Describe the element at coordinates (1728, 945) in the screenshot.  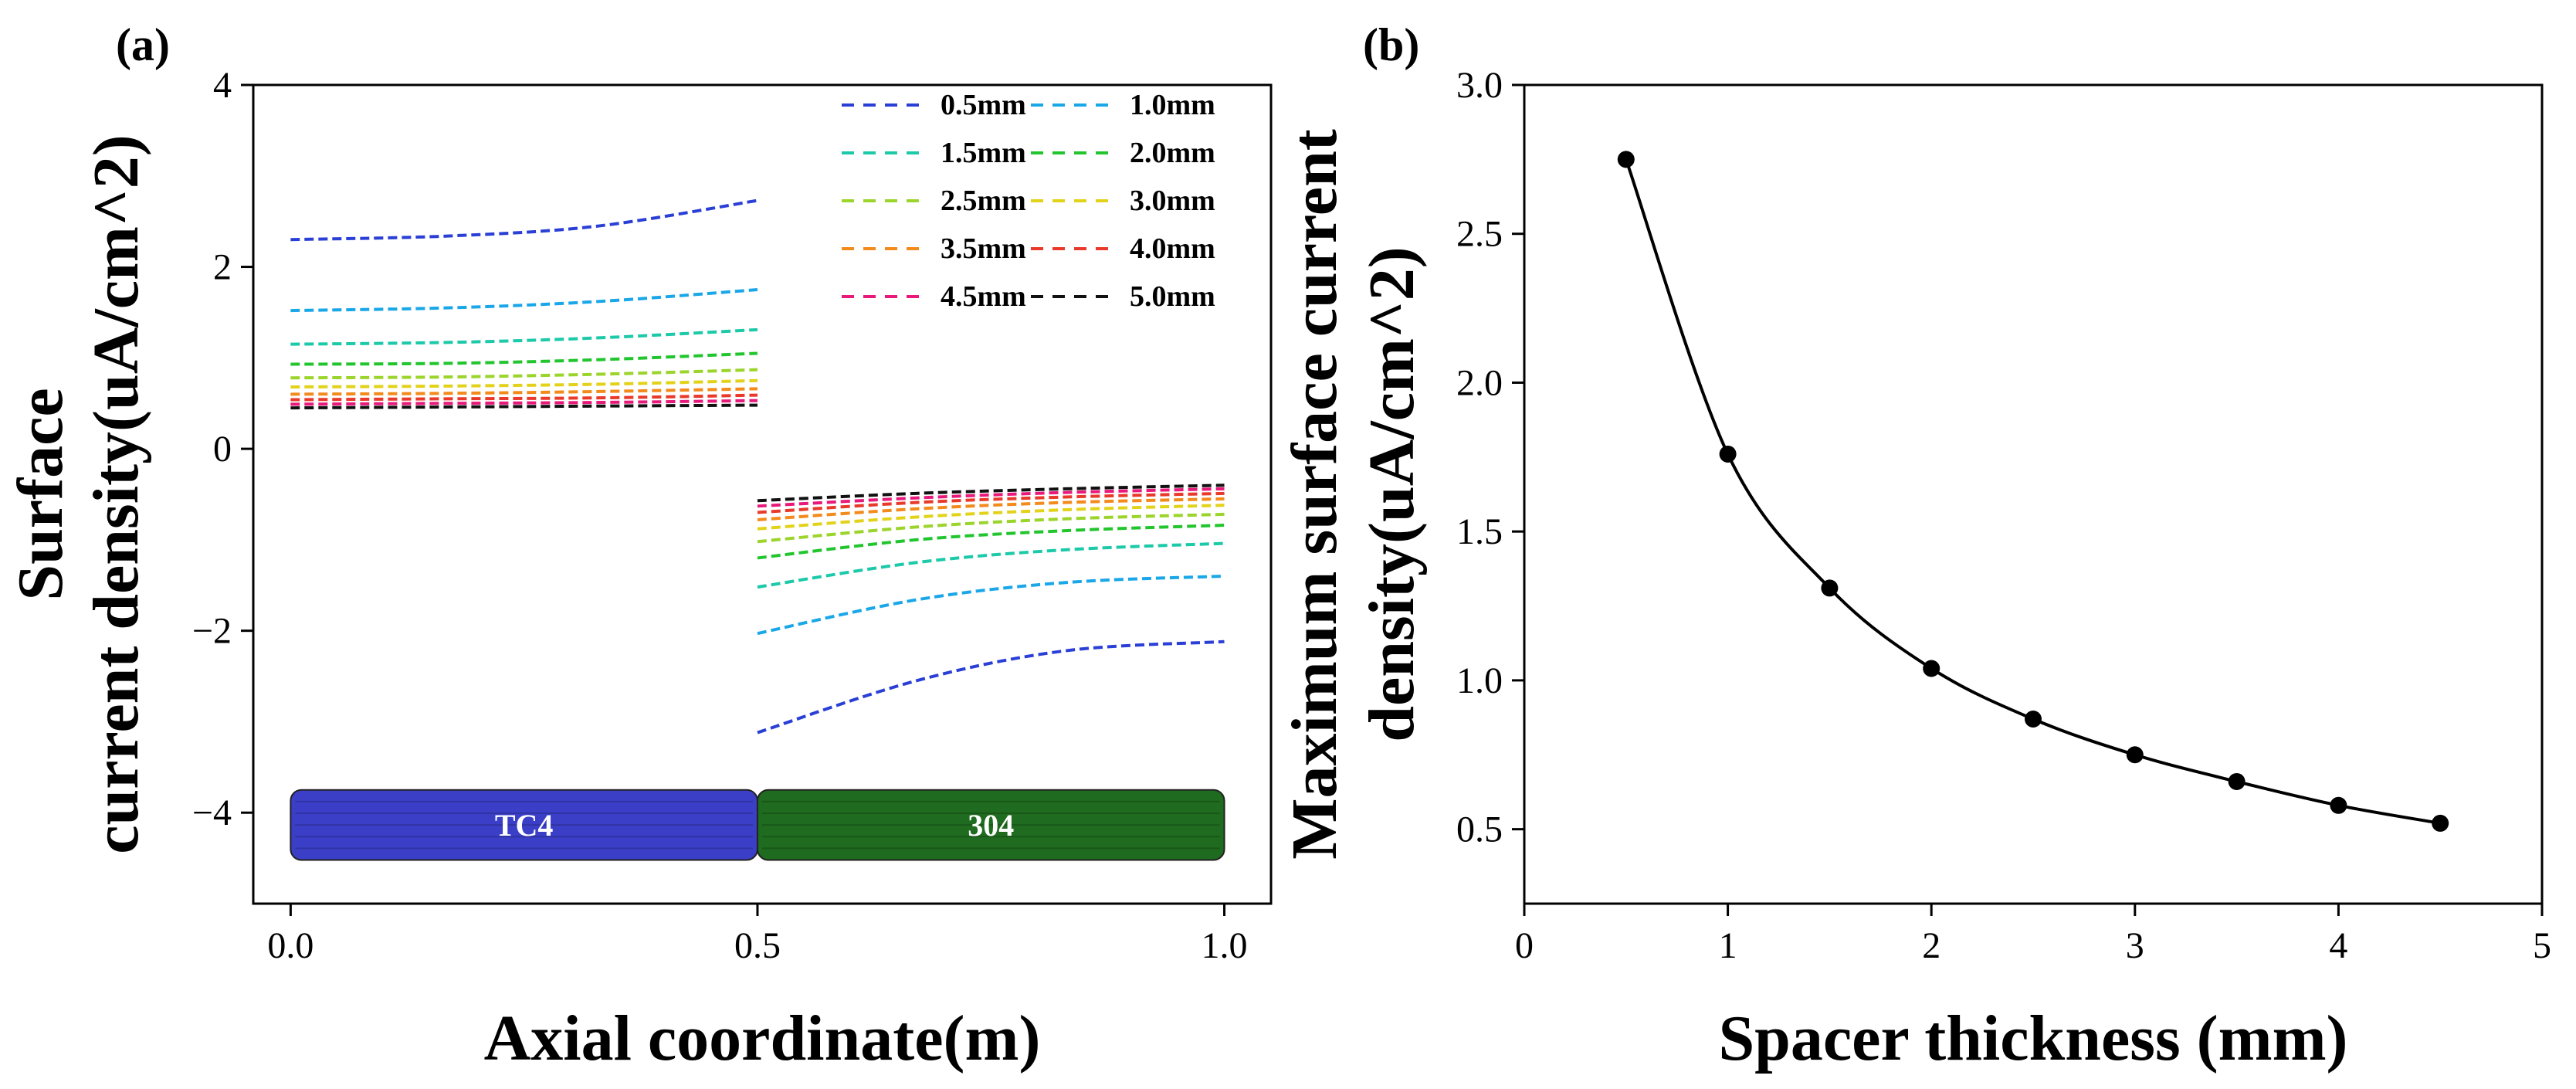
I see `x-tick-label: 1` at that location.